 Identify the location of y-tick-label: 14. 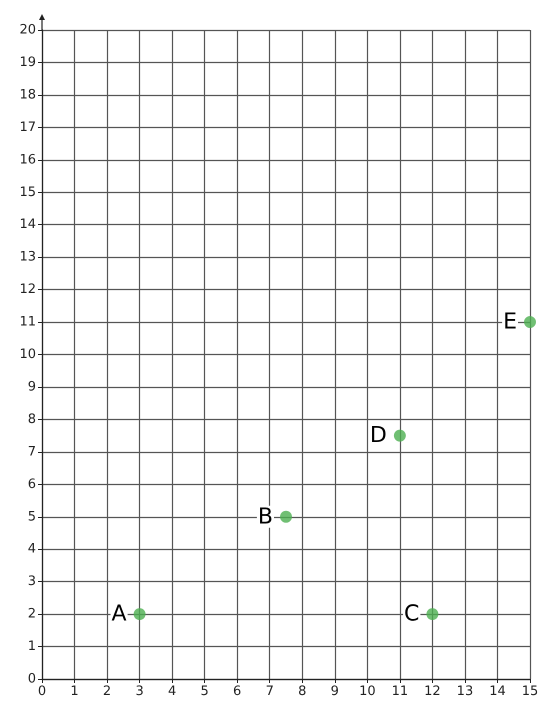
(27, 224).